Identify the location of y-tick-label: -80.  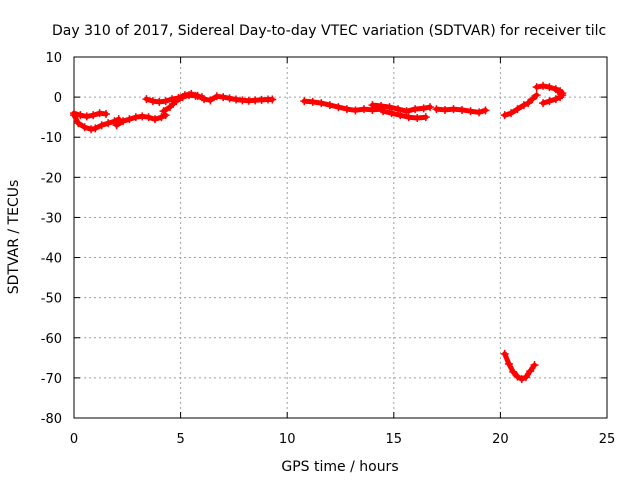
(51, 419).